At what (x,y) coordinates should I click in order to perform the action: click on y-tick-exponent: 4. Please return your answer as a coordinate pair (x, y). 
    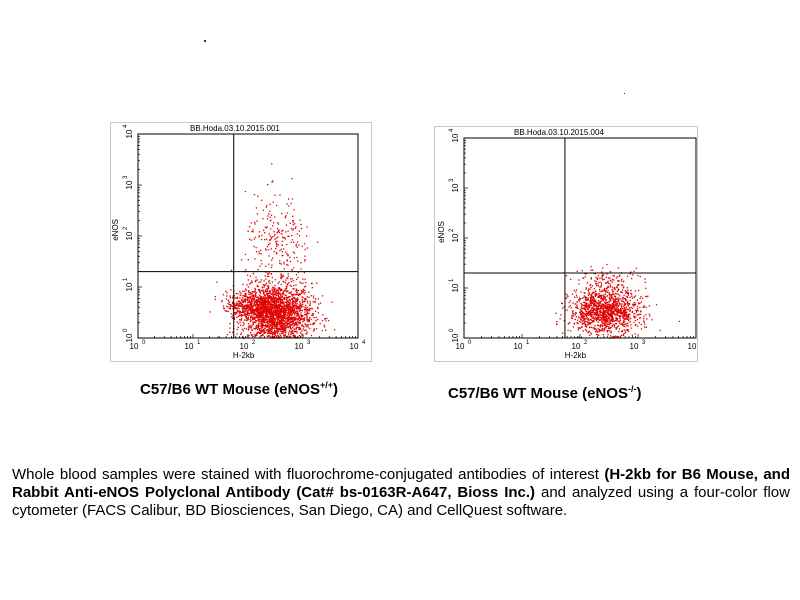
    Looking at the image, I should click on (126, 126).